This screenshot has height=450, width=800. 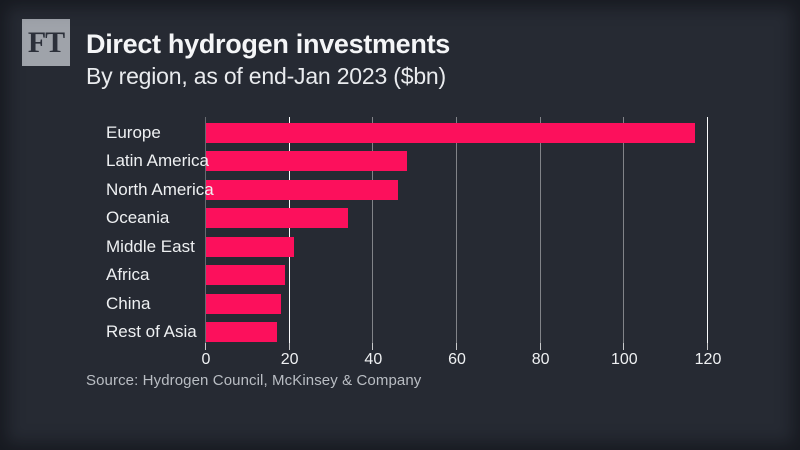 What do you see at coordinates (133, 132) in the screenshot?
I see `category-label-europe: Europe` at bounding box center [133, 132].